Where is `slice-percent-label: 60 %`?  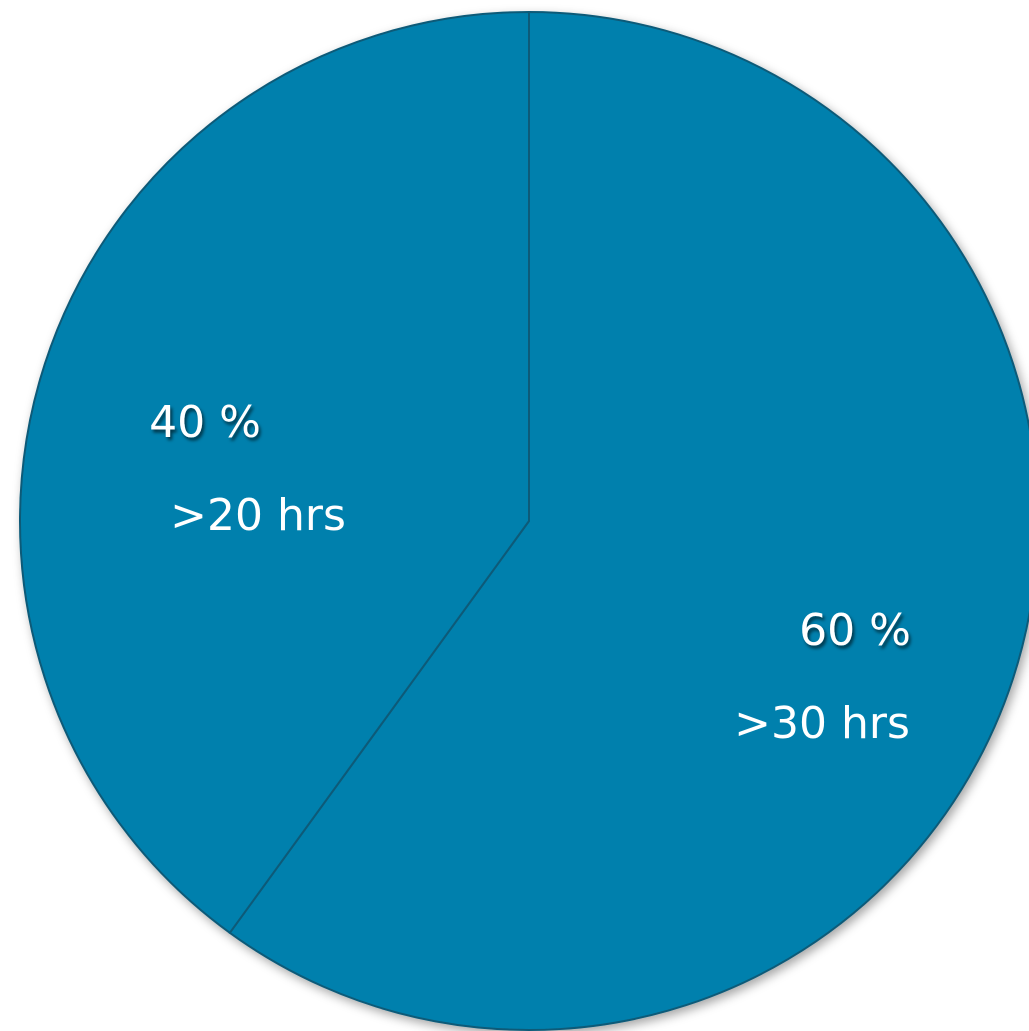
slice-percent-label: 60 % is located at coordinates (855, 630).